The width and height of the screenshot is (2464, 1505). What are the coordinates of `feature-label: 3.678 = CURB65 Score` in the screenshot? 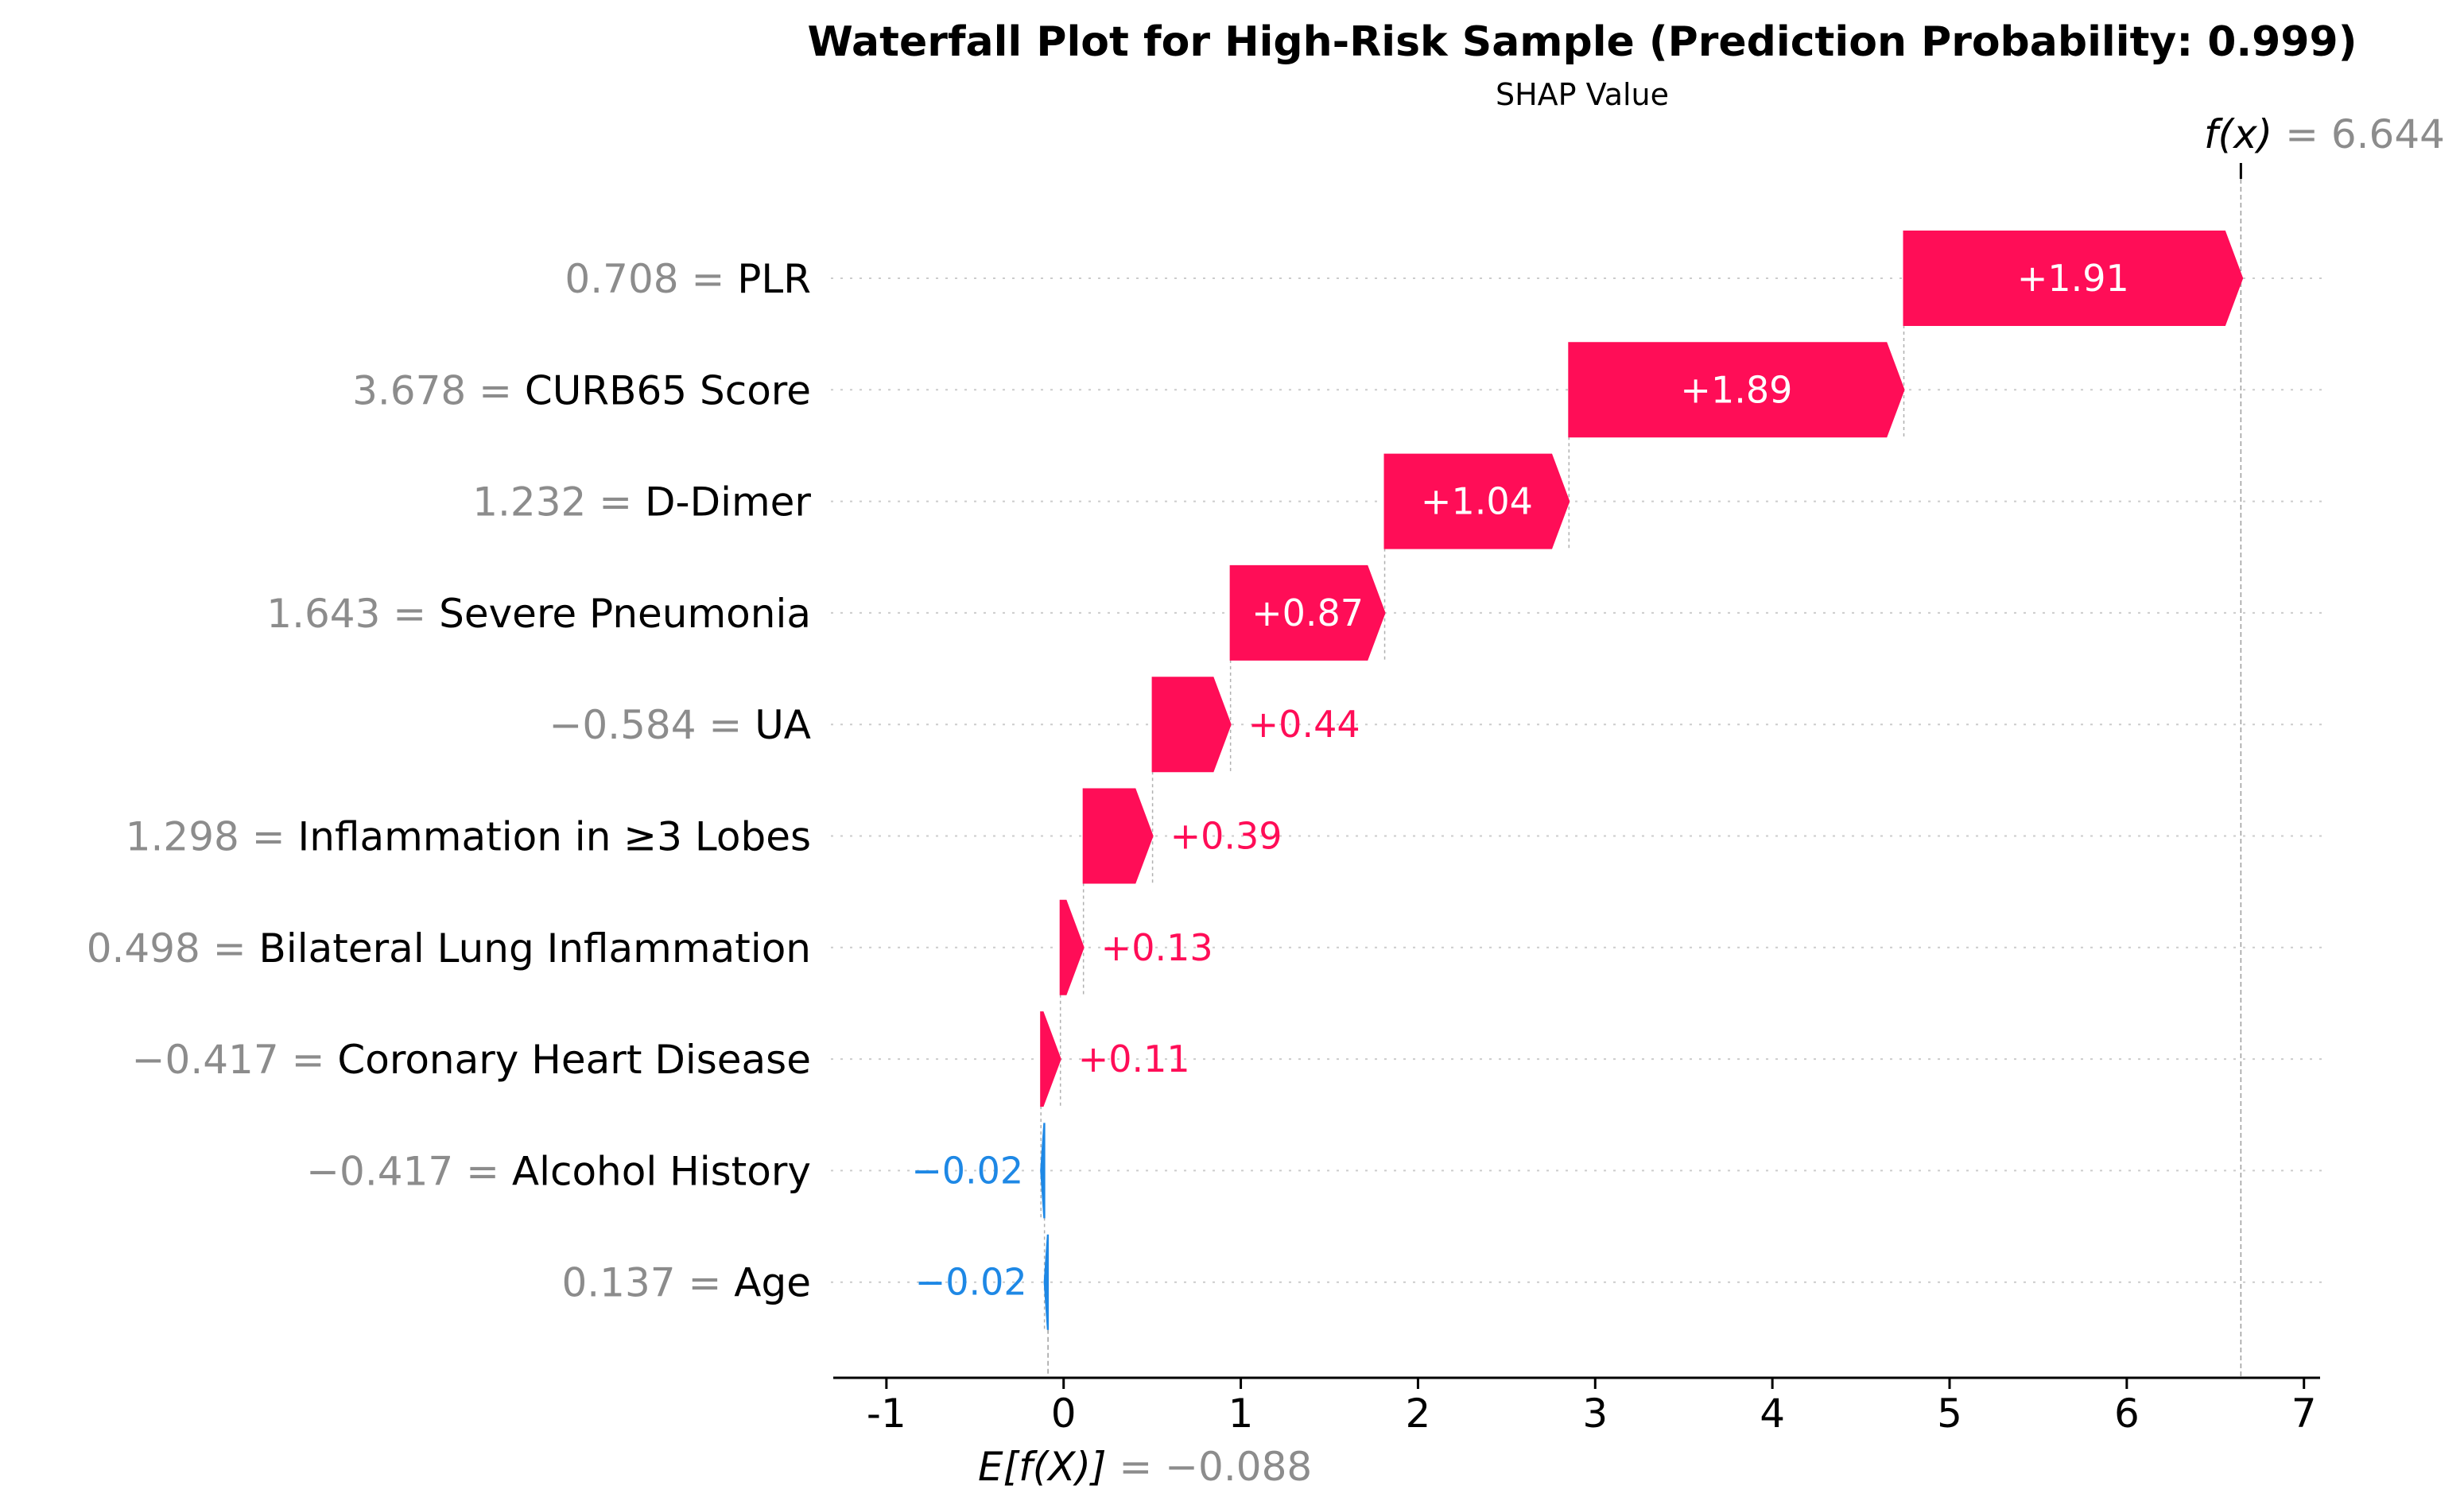 It's located at (581, 390).